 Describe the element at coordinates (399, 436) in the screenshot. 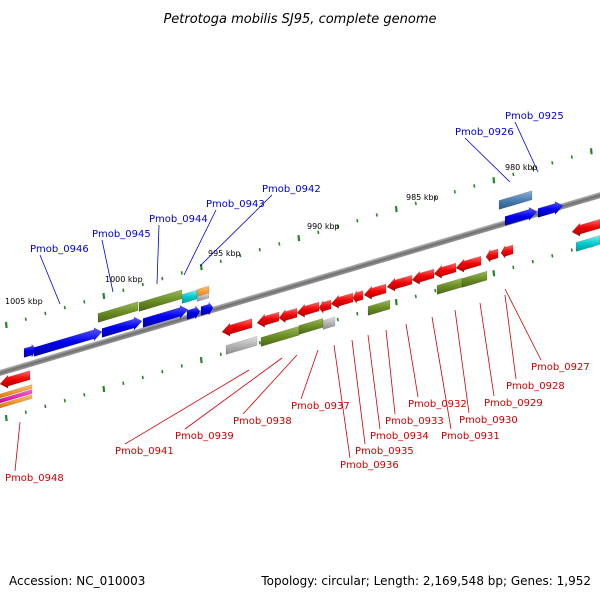

I see `gene-label-lower: Pmob_0934` at that location.